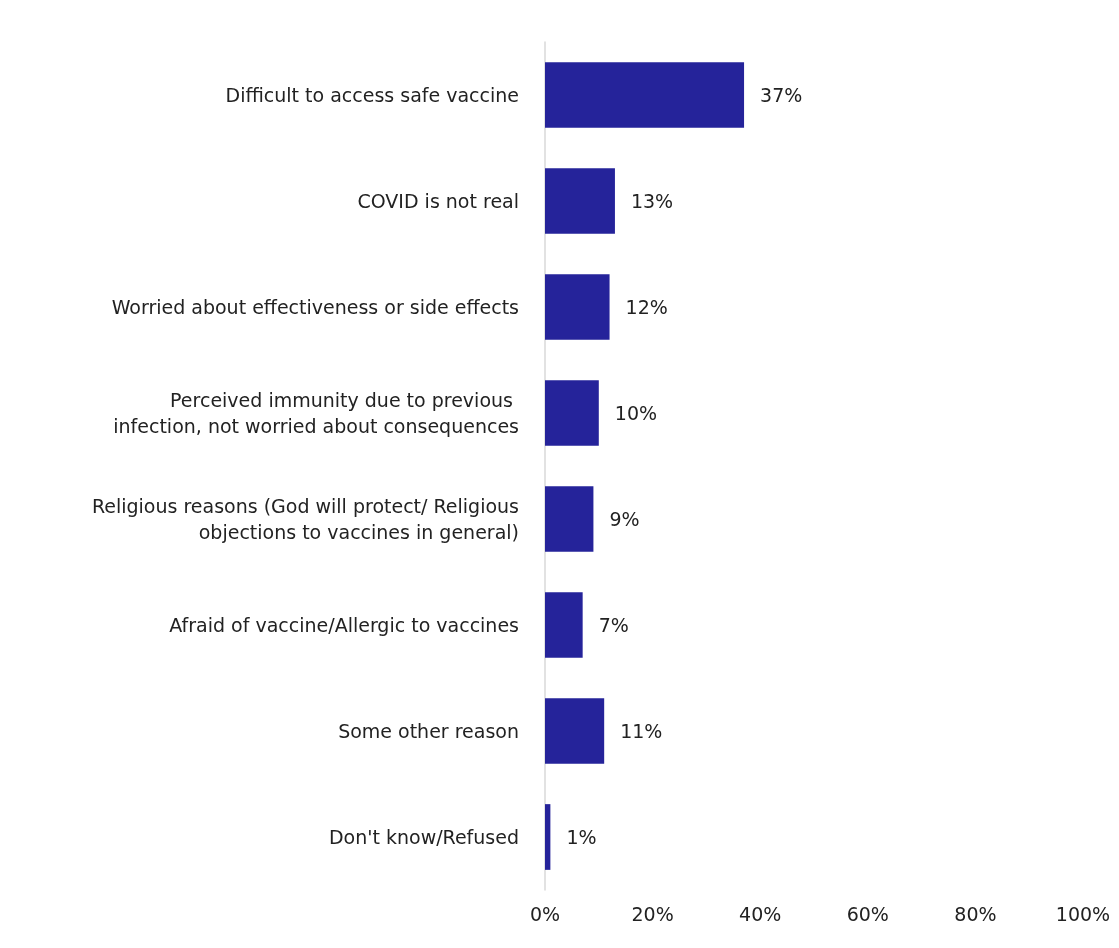 The width and height of the screenshot is (1119, 948). What do you see at coordinates (760, 913) in the screenshot?
I see `x-tick-label: 40%` at bounding box center [760, 913].